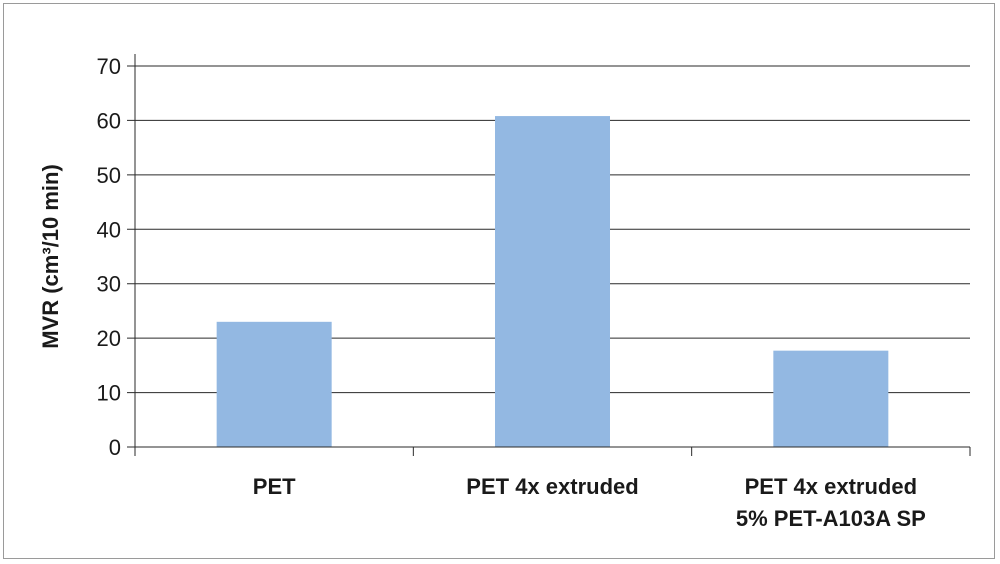 This screenshot has height=564, width=1000. I want to click on x-category-label: PET 4x extruded, so click(552, 486).